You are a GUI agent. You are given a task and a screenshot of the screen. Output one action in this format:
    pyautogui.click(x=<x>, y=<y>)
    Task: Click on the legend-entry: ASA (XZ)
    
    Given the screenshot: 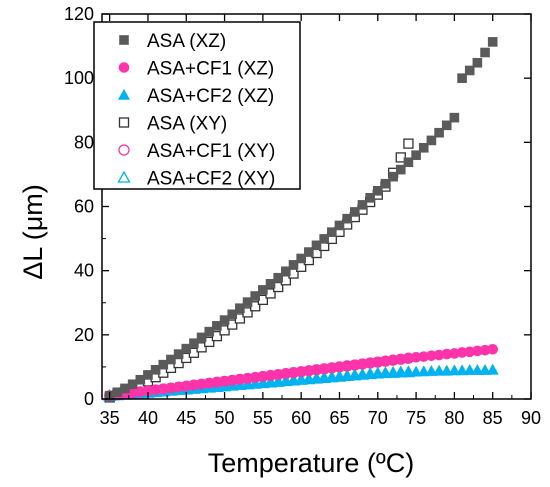 What is the action you would take?
    pyautogui.click(x=172, y=41)
    